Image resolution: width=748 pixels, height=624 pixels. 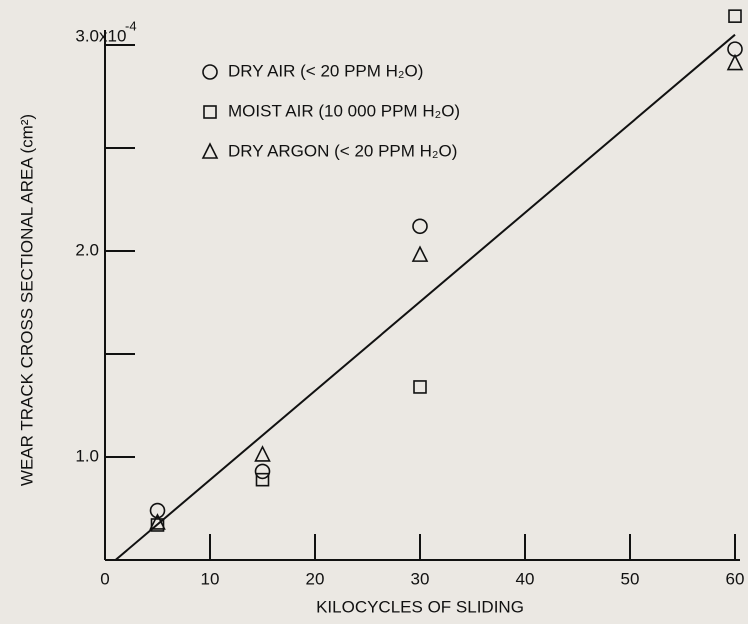 I want to click on x-tick-label: 20, so click(x=315, y=578).